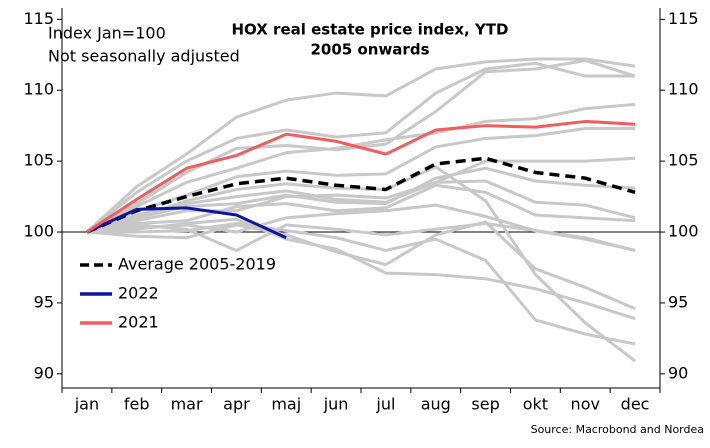 The width and height of the screenshot is (710, 448). Describe the element at coordinates (38, 89) in the screenshot. I see `y-tick-label: 110` at that location.